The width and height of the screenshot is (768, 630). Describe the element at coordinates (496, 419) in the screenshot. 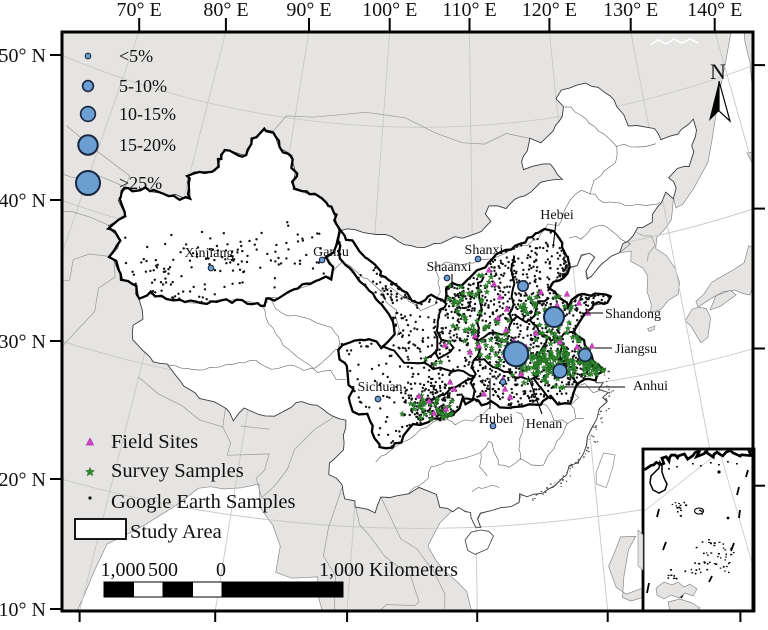

I see `svg-text: Hubei` at that location.